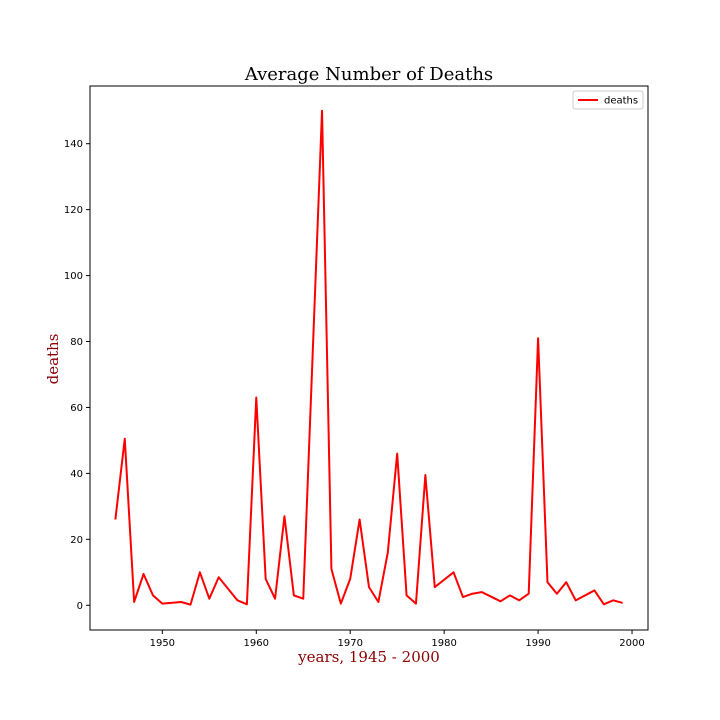  What do you see at coordinates (162, 643) in the screenshot?
I see `x-tick-label: 1950` at bounding box center [162, 643].